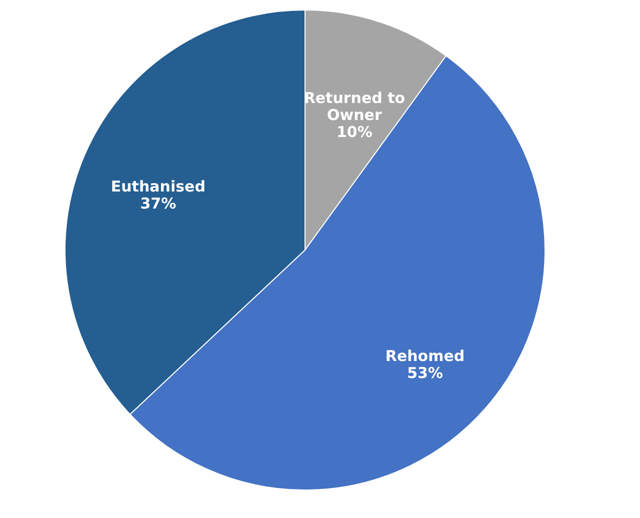  What do you see at coordinates (425, 355) in the screenshot?
I see `slice-label: Rehomed` at bounding box center [425, 355].